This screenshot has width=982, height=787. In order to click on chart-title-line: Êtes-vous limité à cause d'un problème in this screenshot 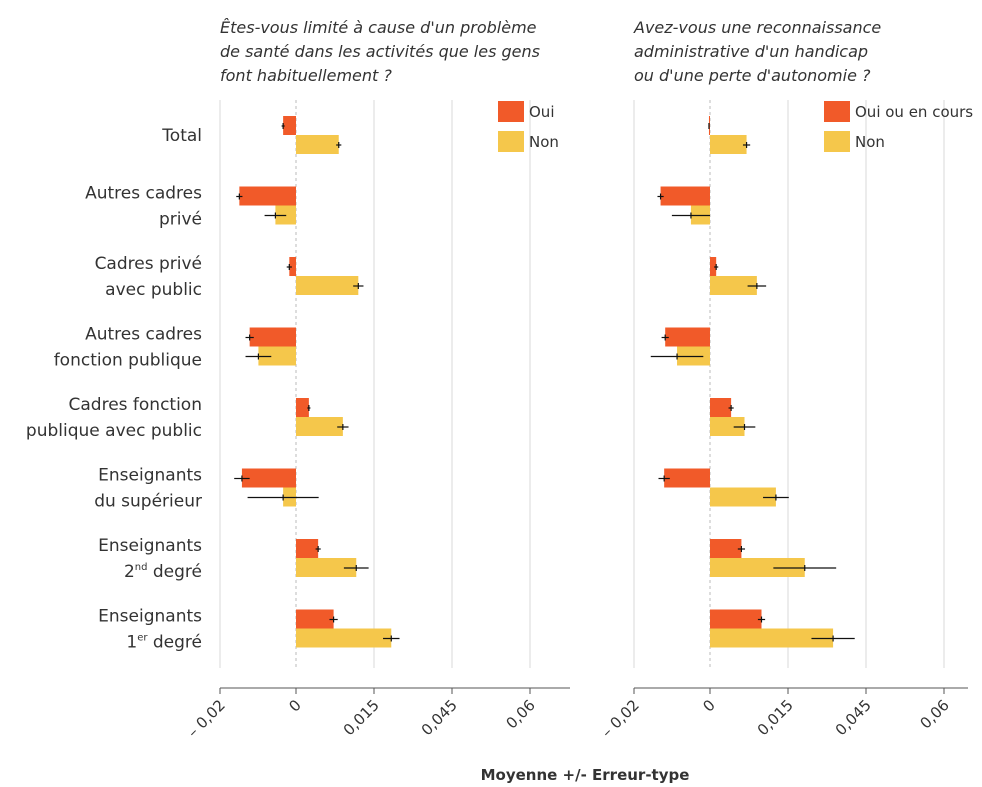, I will do `click(378, 27)`.